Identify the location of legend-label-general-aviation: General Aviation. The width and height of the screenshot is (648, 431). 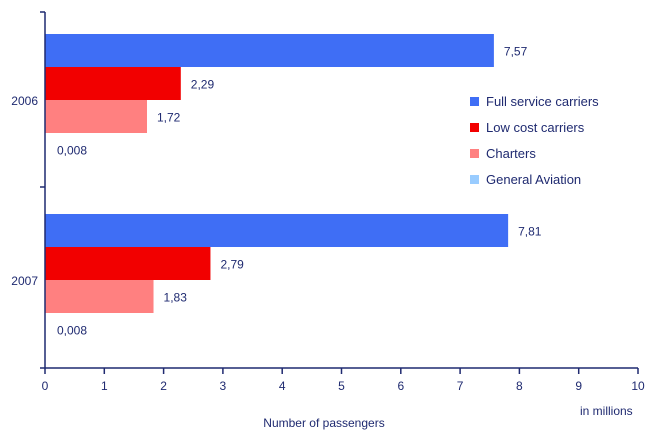
(534, 179).